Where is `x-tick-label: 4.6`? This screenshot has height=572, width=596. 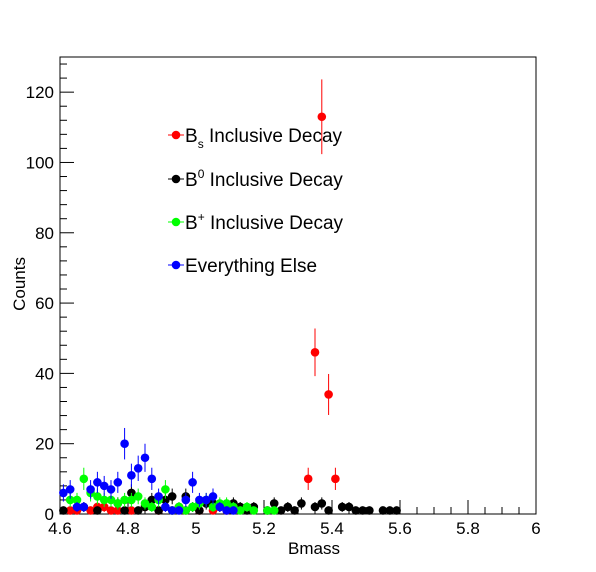
x-tick-label: 4.6 is located at coordinates (60, 528).